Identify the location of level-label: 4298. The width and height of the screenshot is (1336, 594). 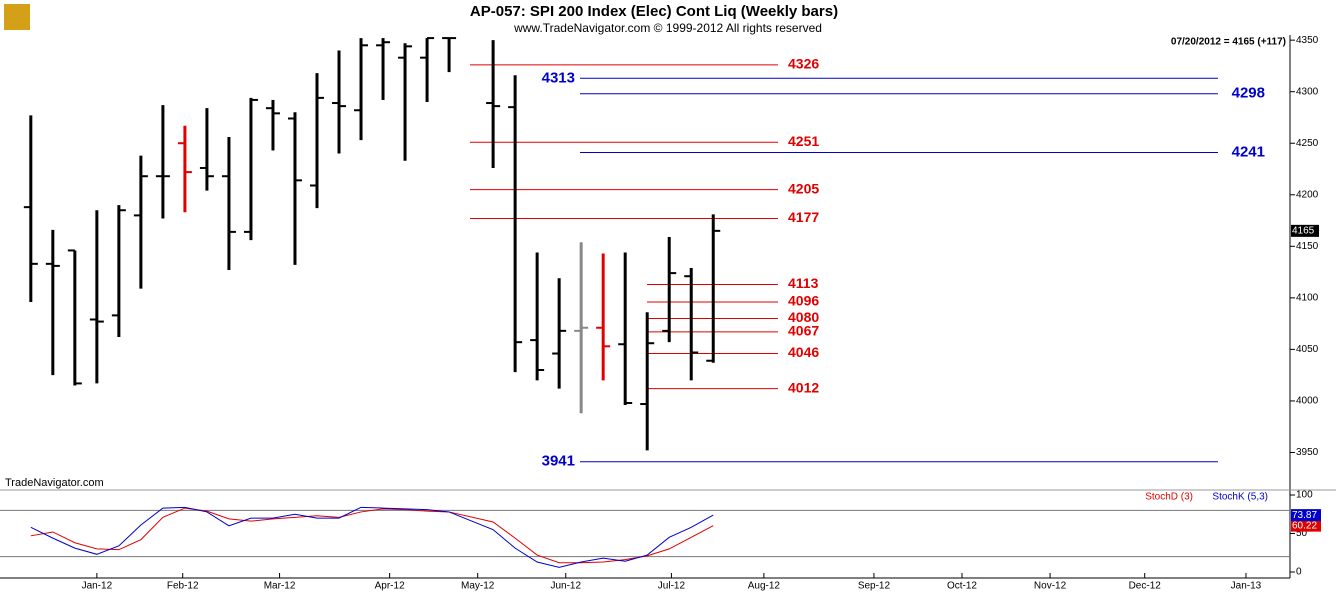
(1248, 93).